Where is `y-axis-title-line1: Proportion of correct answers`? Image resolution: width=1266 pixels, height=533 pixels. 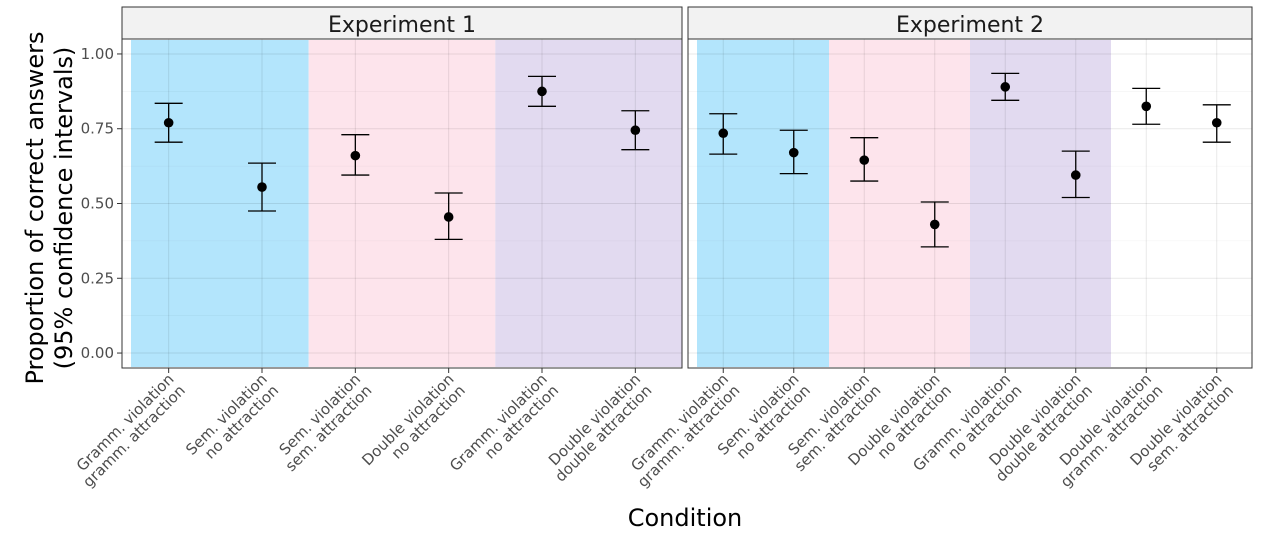
y-axis-title-line1: Proportion of correct answers is located at coordinates (35, 207).